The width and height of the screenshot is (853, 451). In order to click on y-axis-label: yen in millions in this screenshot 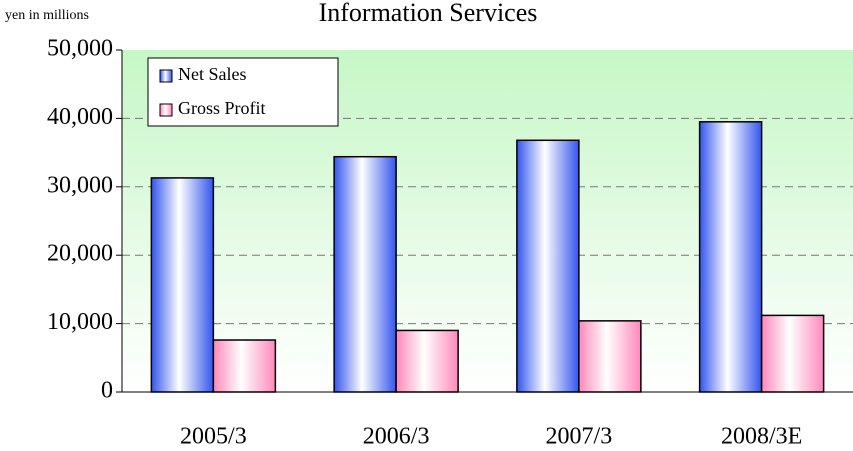, I will do `click(47, 15)`.